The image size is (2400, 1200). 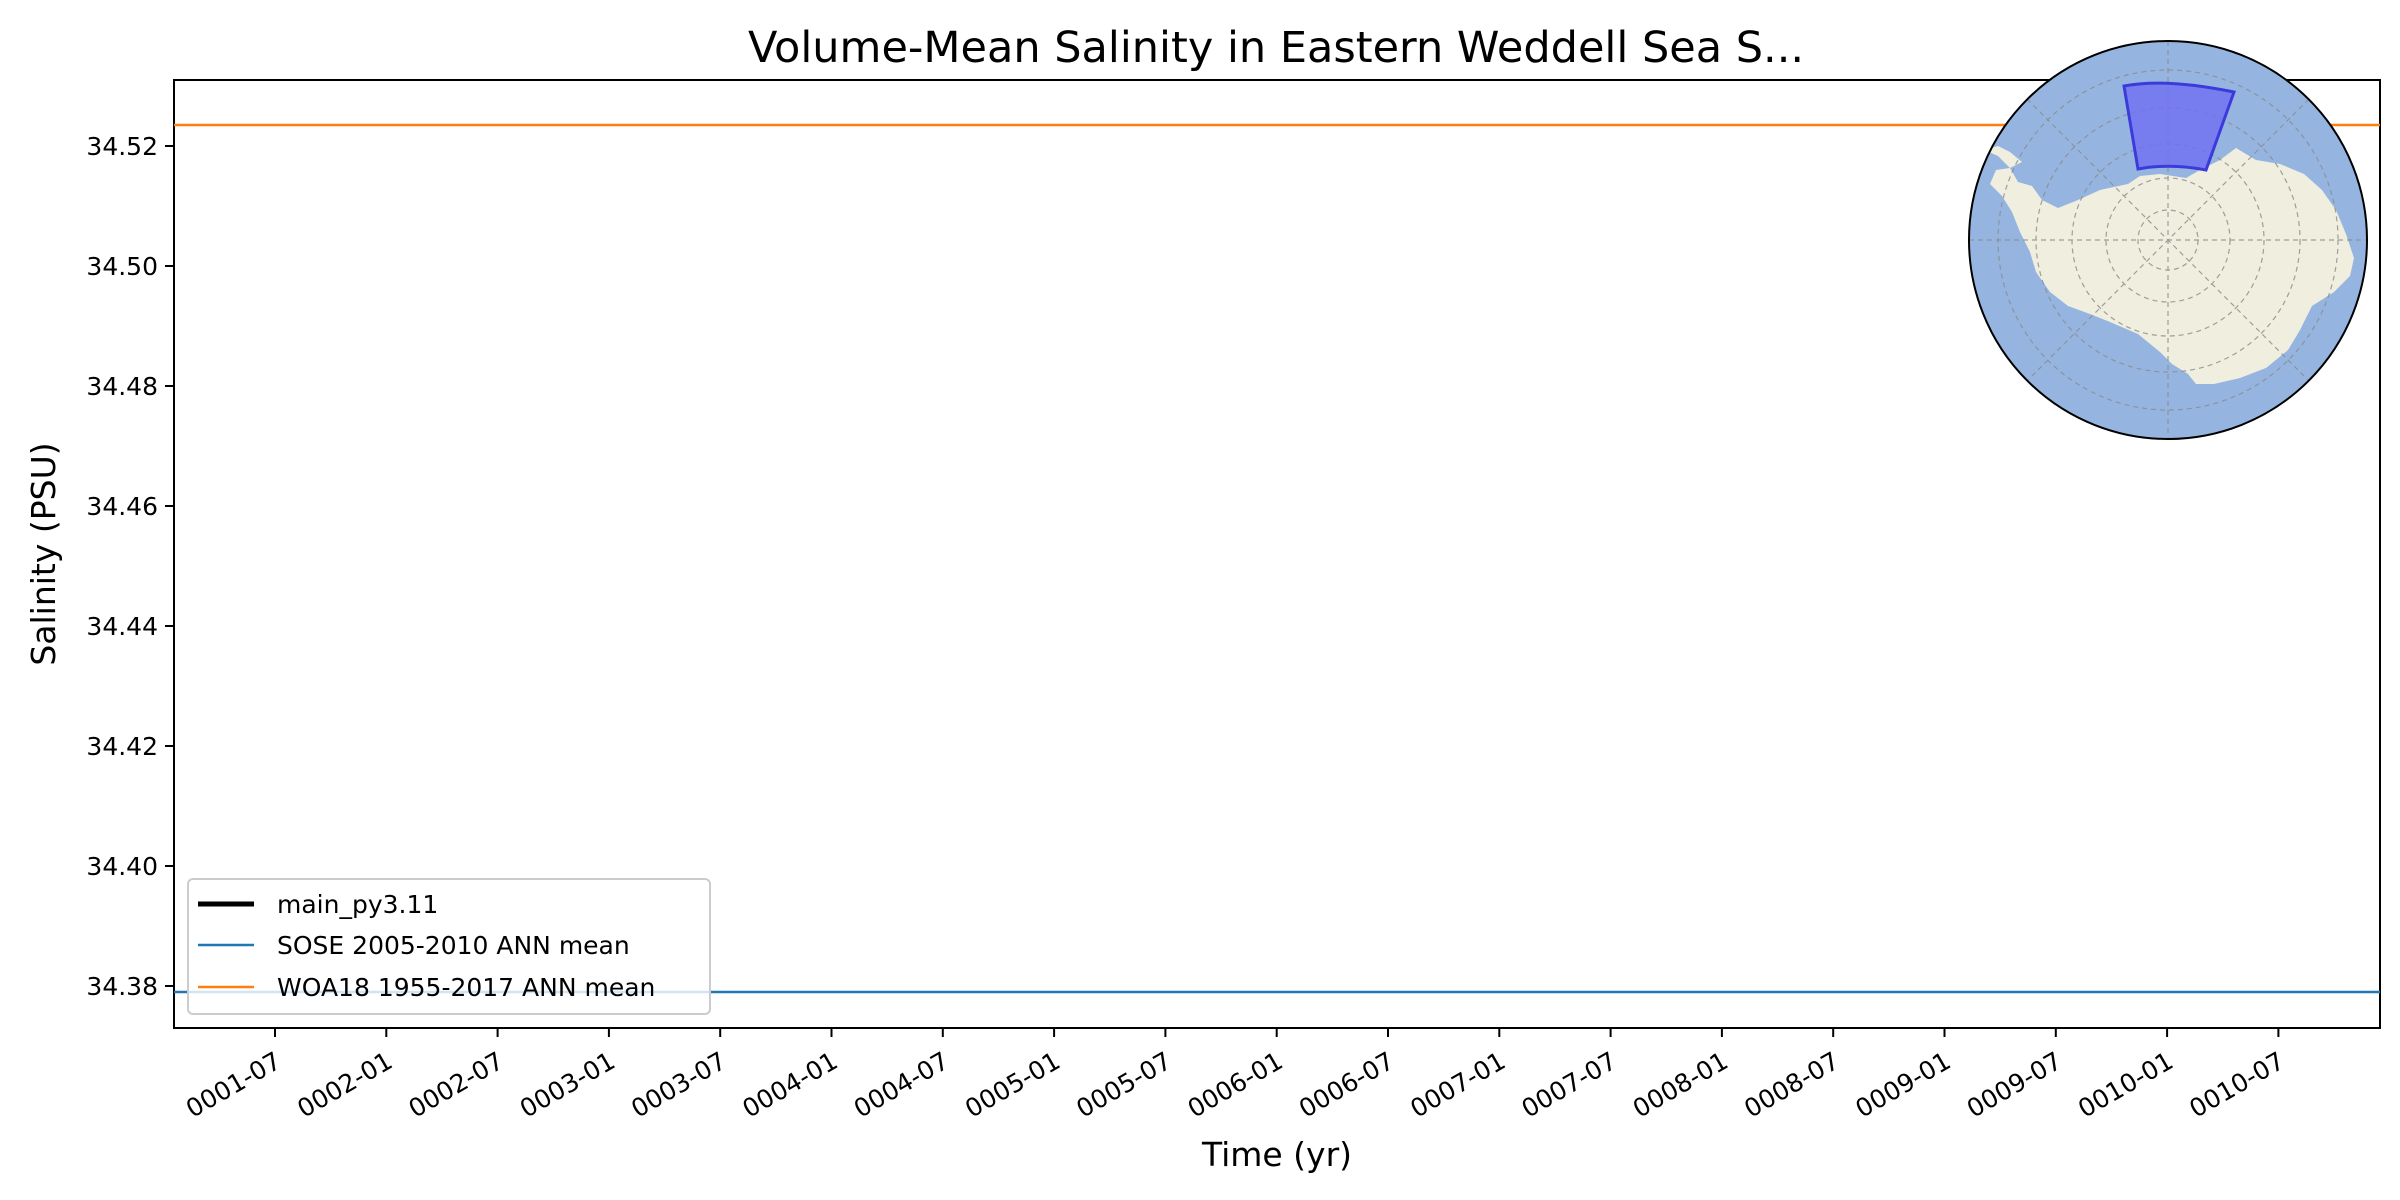 I want to click on x-tick-label: 0004-07, so click(x=901, y=1084).